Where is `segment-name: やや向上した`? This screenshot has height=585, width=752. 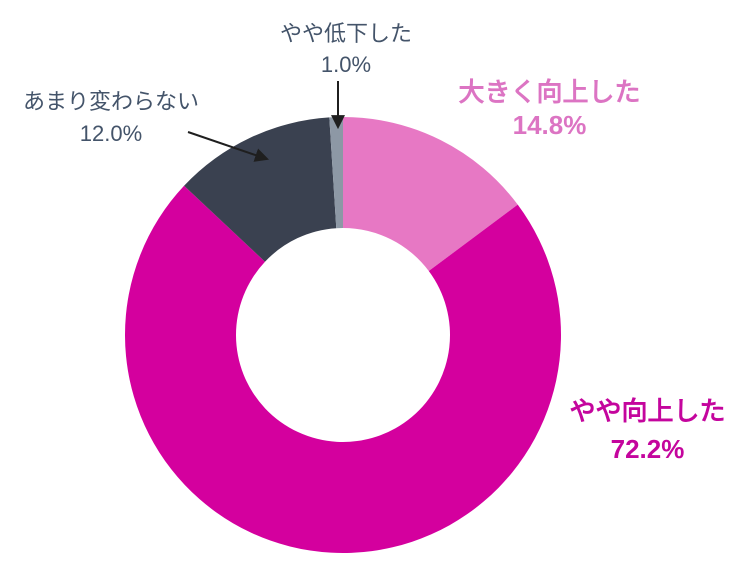 segment-name: やや向上した is located at coordinates (647, 411).